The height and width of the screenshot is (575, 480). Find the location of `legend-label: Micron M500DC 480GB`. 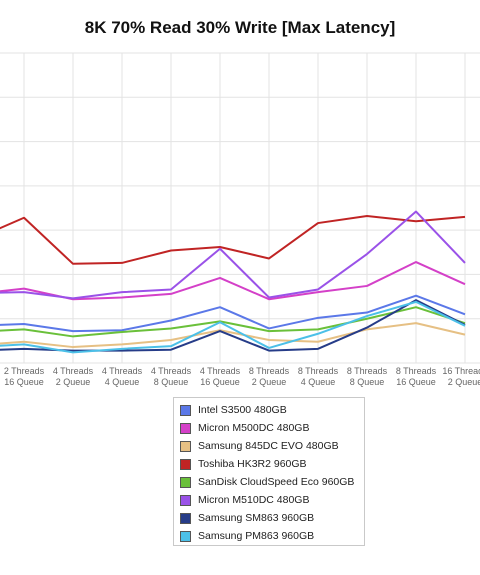

legend-label: Micron M500DC 480GB is located at coordinates (254, 428).